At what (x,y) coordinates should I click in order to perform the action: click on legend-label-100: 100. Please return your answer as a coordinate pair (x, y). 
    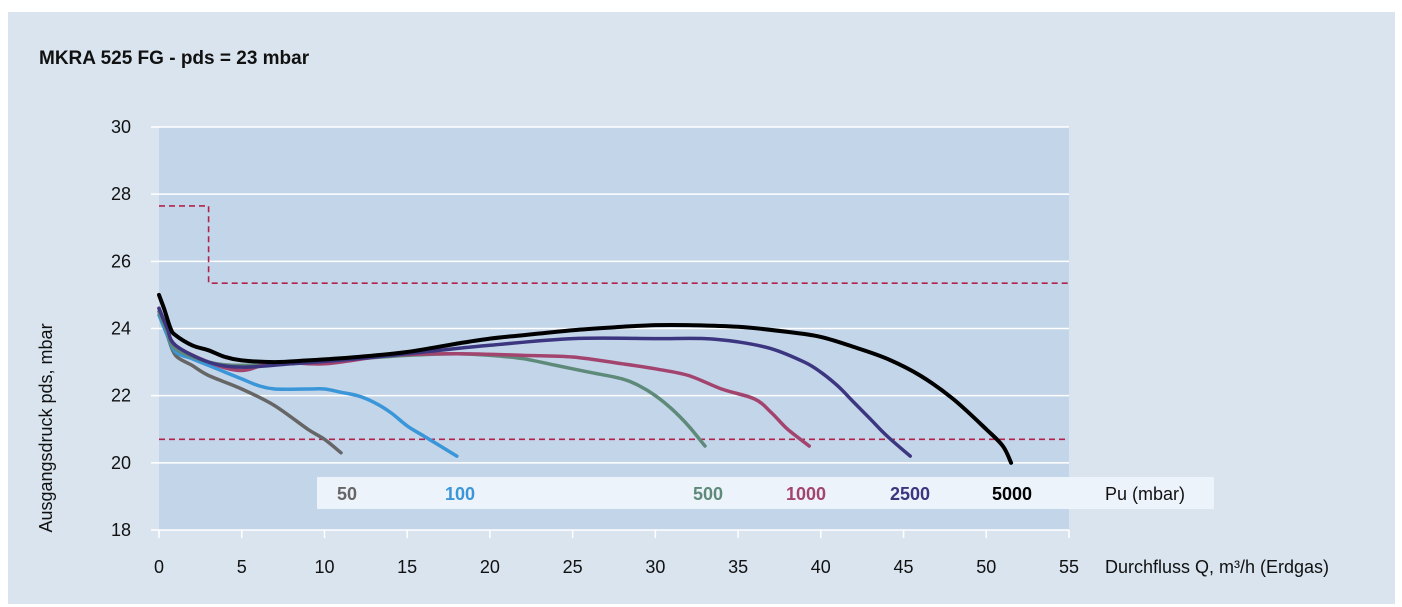
    Looking at the image, I should click on (460, 494).